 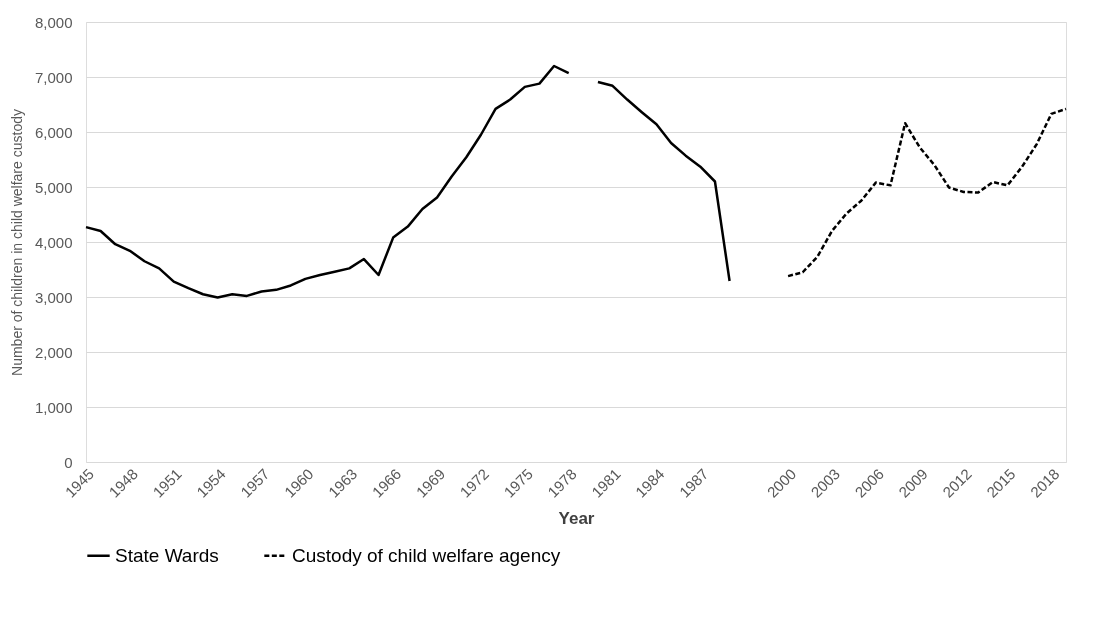 I want to click on y-tick-label: 5,000, so click(x=53, y=187).